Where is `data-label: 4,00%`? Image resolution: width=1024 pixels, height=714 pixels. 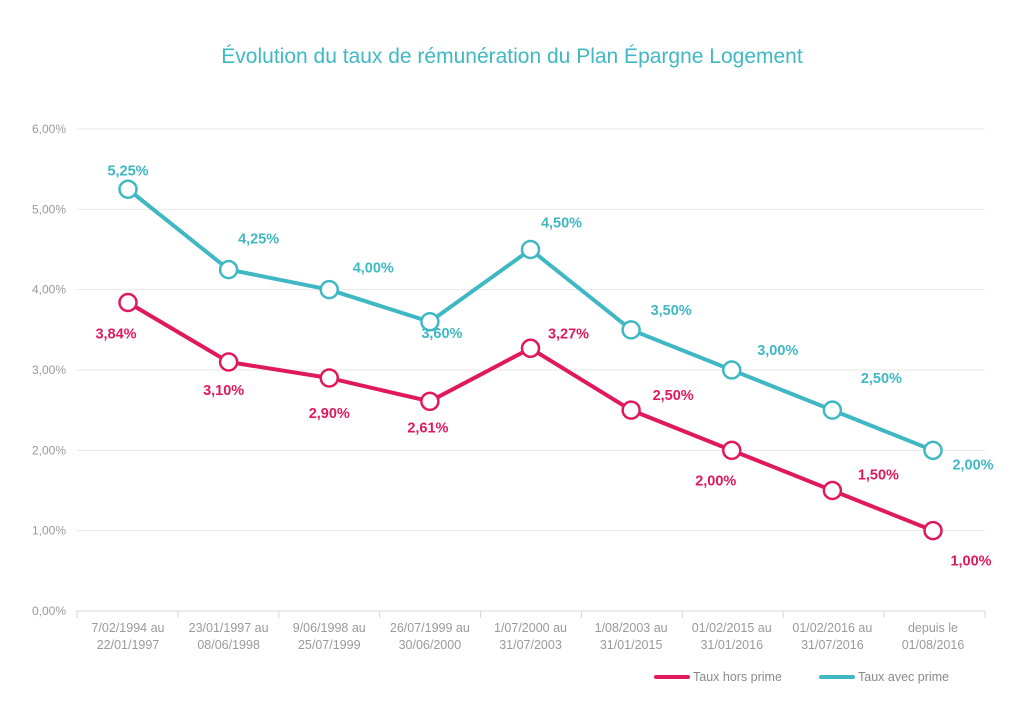
data-label: 4,00% is located at coordinates (373, 269).